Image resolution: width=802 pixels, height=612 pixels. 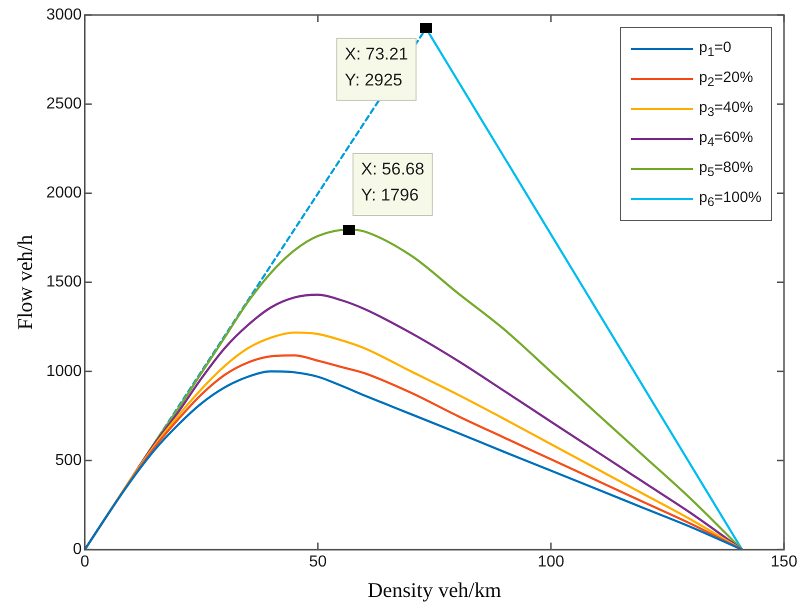 I want to click on x-tick-label: 100, so click(x=551, y=562).